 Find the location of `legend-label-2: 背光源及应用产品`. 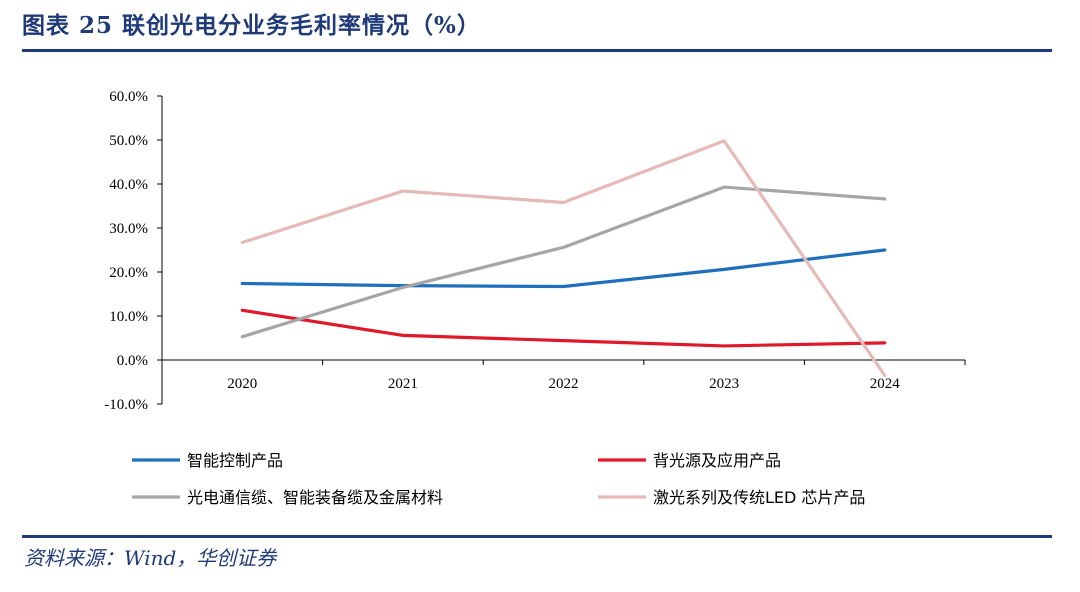

legend-label-2: 背光源及应用产品 is located at coordinates (717, 460).